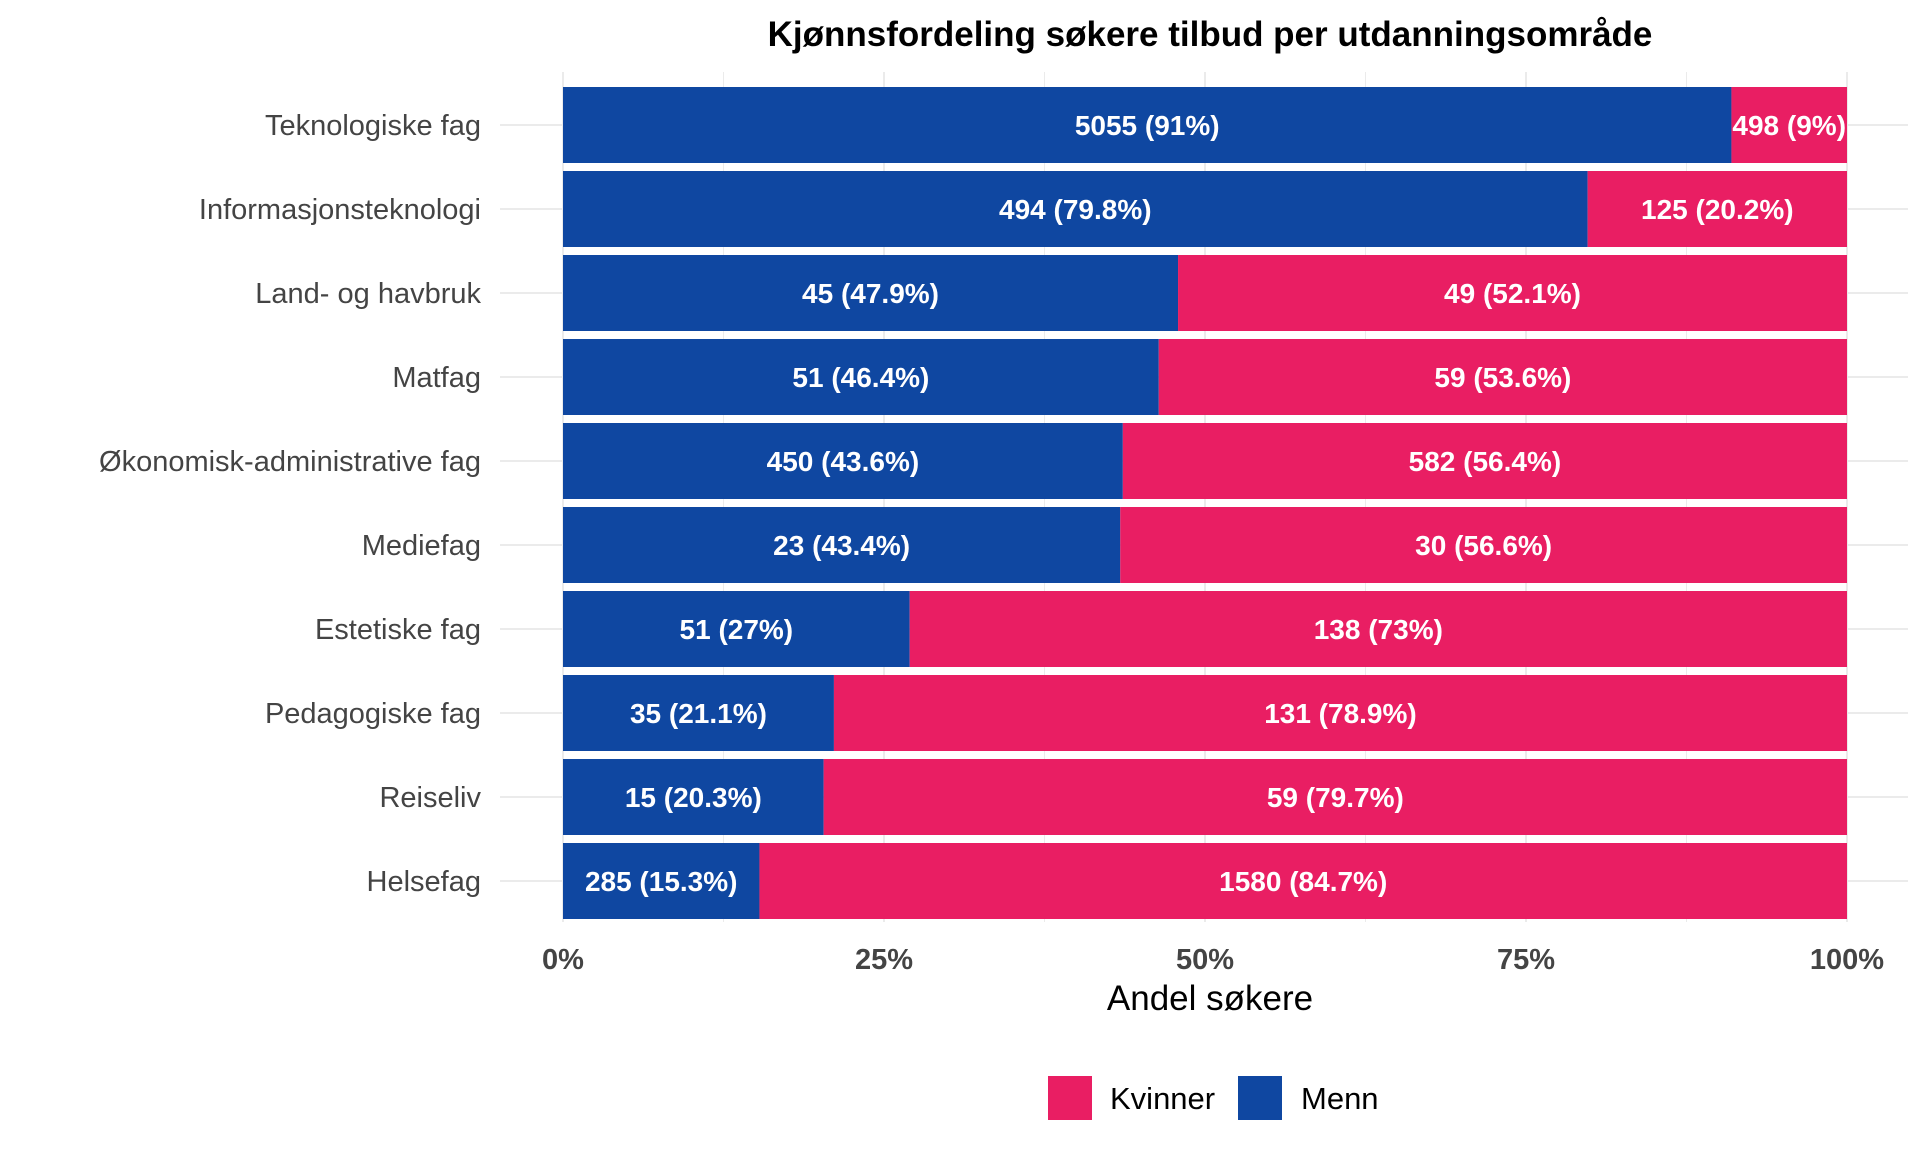 This screenshot has height=1152, width=1920. I want to click on x-tick-label: 75%, so click(1526, 960).